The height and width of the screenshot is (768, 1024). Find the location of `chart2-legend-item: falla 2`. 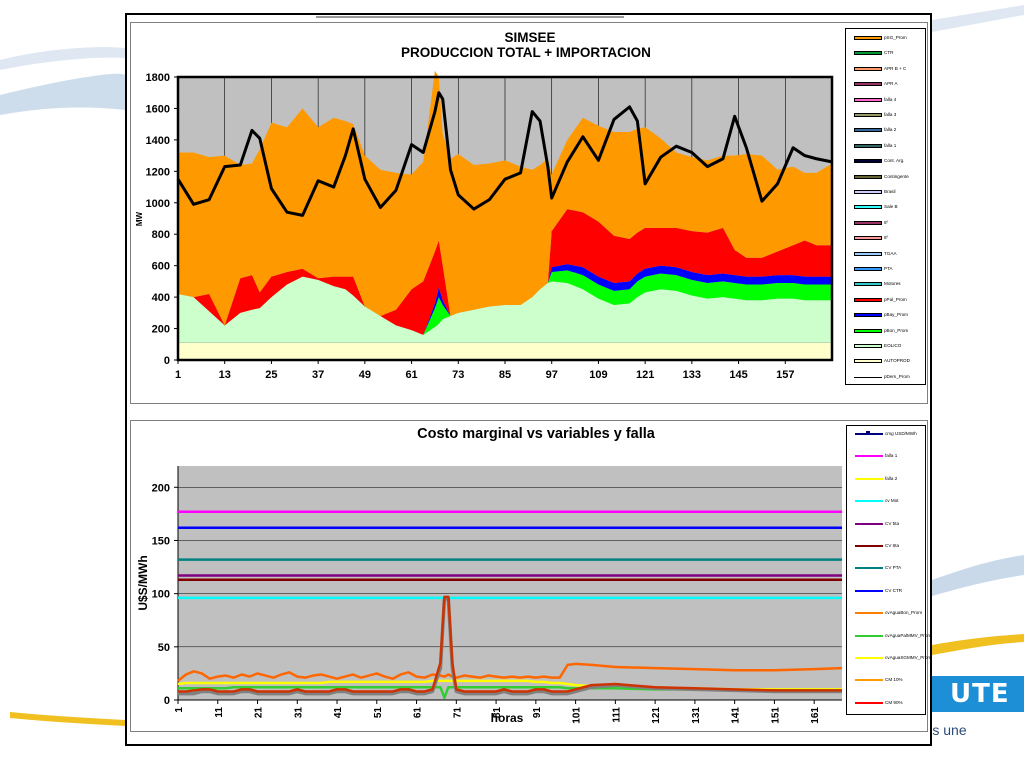

chart2-legend-item: falla 2 is located at coordinates (886, 479).